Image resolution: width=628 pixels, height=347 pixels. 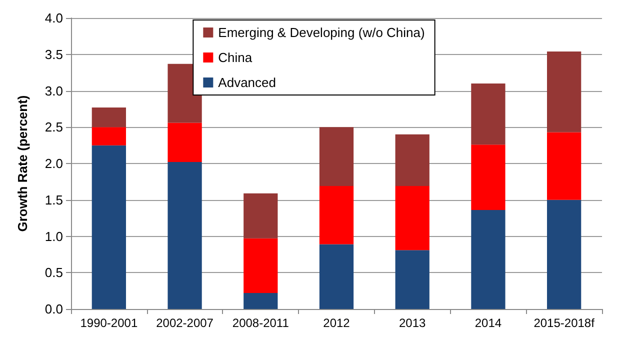 I want to click on x-tick-label: 1990-2001, so click(x=109, y=323).